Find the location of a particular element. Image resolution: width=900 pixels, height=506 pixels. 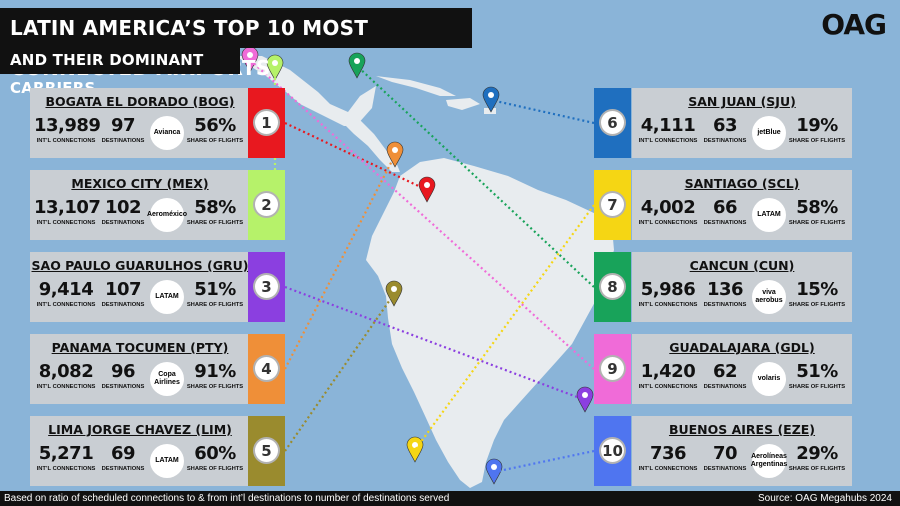

cuba-landmass is located at coordinates (416, 86).